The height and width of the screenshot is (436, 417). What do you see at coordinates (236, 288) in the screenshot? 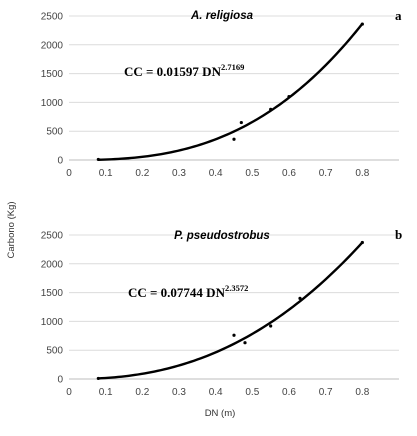
I see `equation-exponent: 2.3572` at bounding box center [236, 288].